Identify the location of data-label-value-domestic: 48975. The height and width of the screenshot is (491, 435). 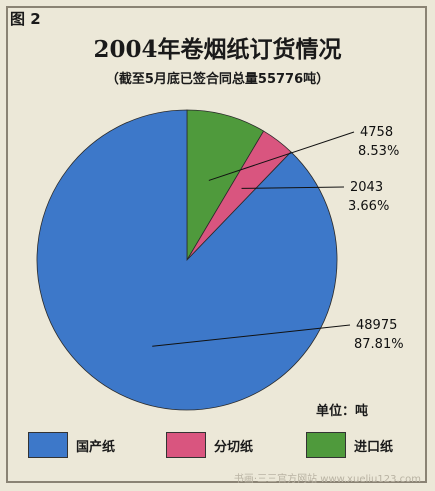
(376, 325).